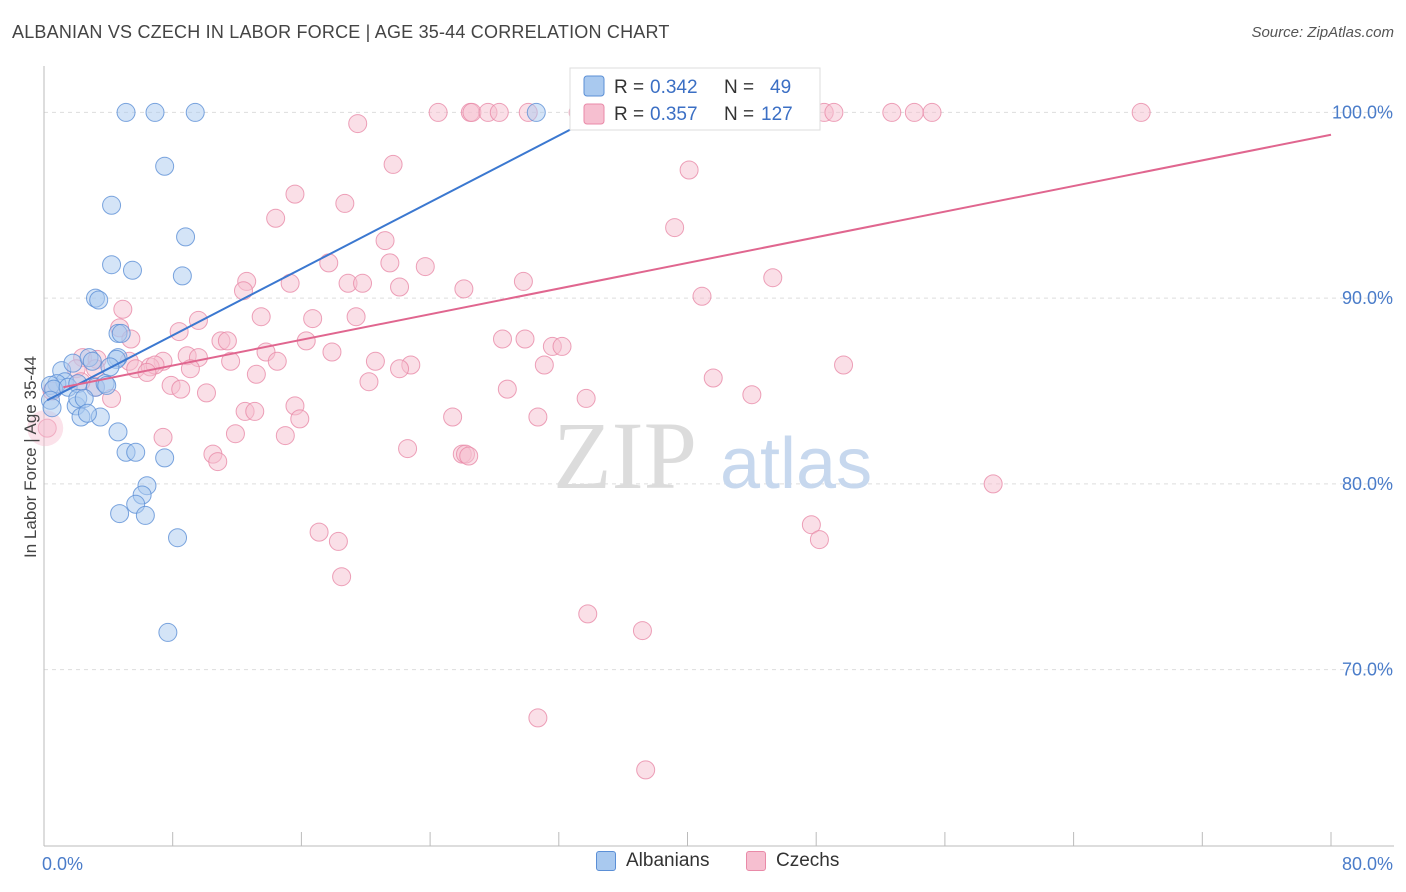 The image size is (1406, 892). What do you see at coordinates (796, 464) in the screenshot?
I see `watermark-atlas: atlas` at bounding box center [796, 464].